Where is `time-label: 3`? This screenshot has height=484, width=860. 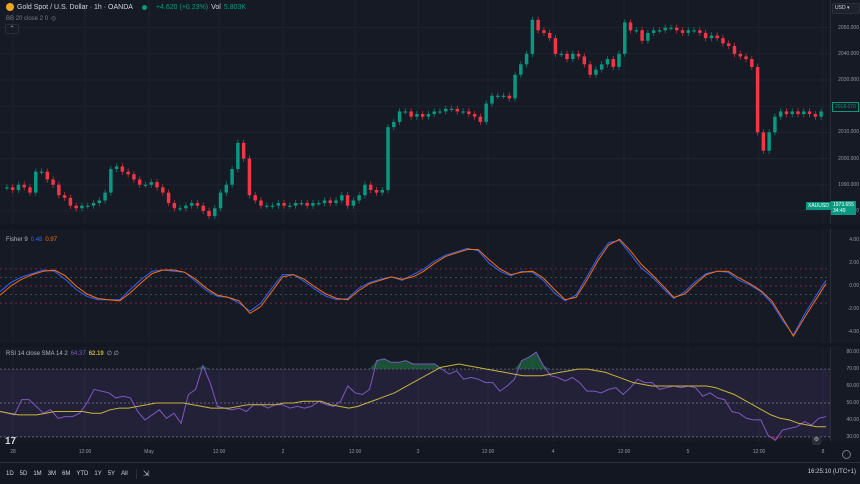 time-label: 3 is located at coordinates (418, 452).